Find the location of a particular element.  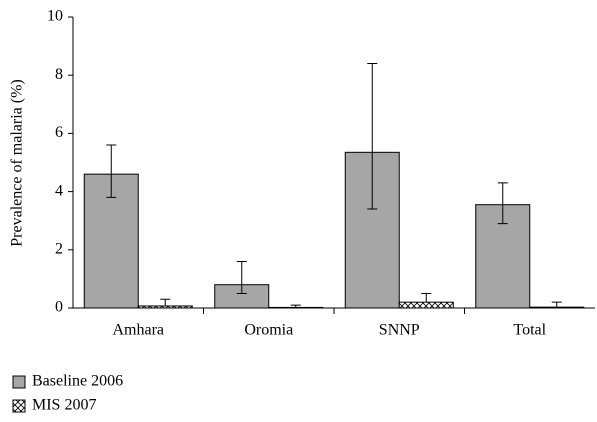

legend-label: MIS 2007 is located at coordinates (64, 405).